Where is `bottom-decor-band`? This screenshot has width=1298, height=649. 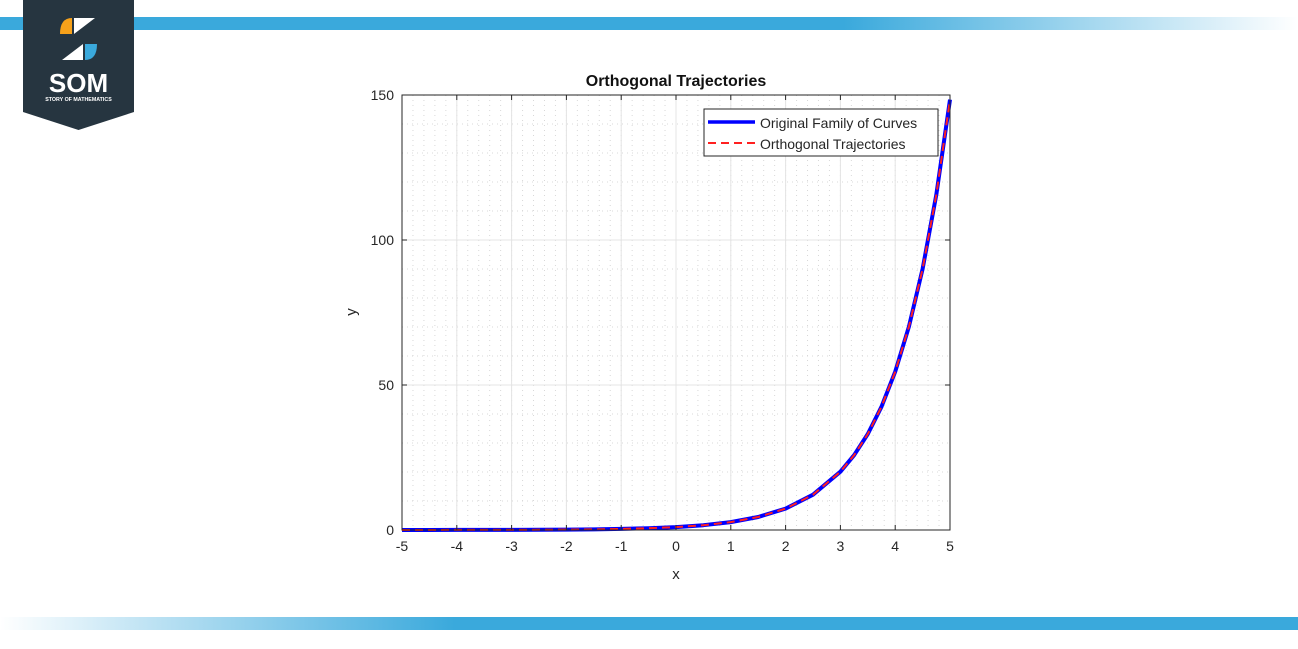
bottom-decor-band is located at coordinates (649, 623).